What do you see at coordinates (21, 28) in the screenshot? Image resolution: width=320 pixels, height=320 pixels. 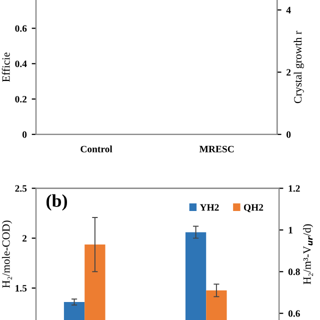 I see `y-tick-label: 0.6` at bounding box center [21, 28].